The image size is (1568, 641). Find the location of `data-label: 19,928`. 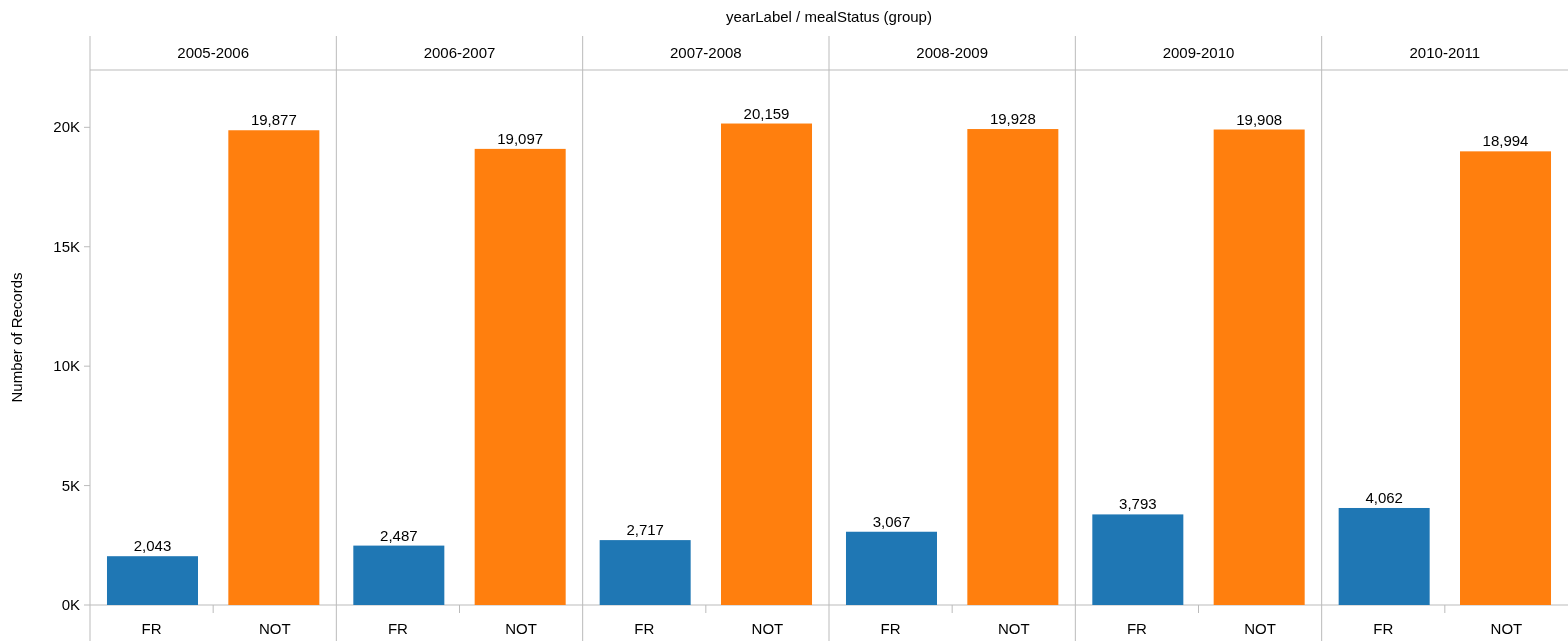

data-label: 19,928 is located at coordinates (1012, 119).